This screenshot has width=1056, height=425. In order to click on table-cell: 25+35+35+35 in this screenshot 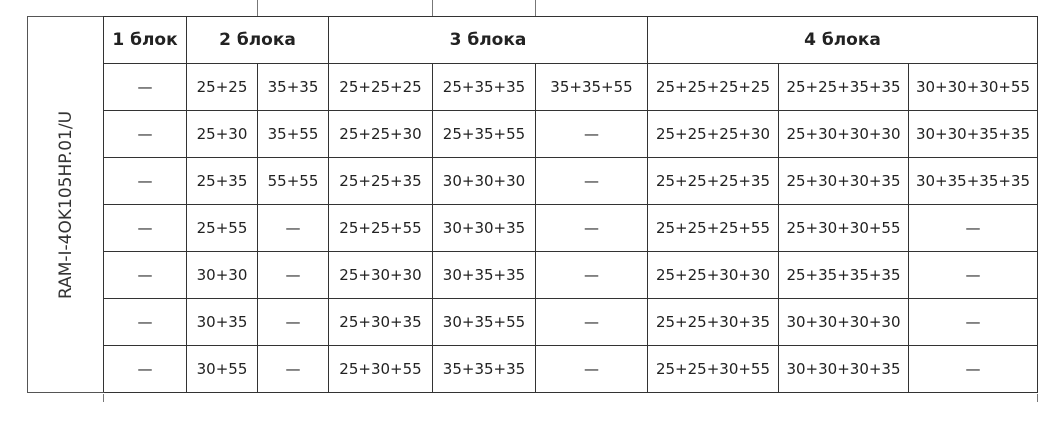, I will do `click(843, 275)`.